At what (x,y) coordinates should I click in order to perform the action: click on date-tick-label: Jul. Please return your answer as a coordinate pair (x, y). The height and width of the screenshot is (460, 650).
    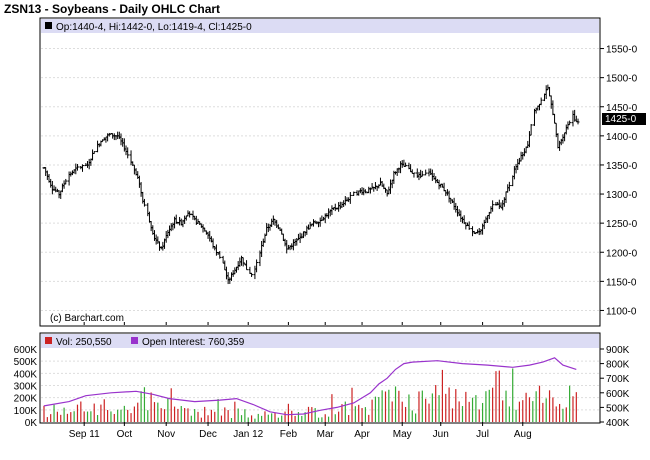
    Looking at the image, I should click on (482, 434).